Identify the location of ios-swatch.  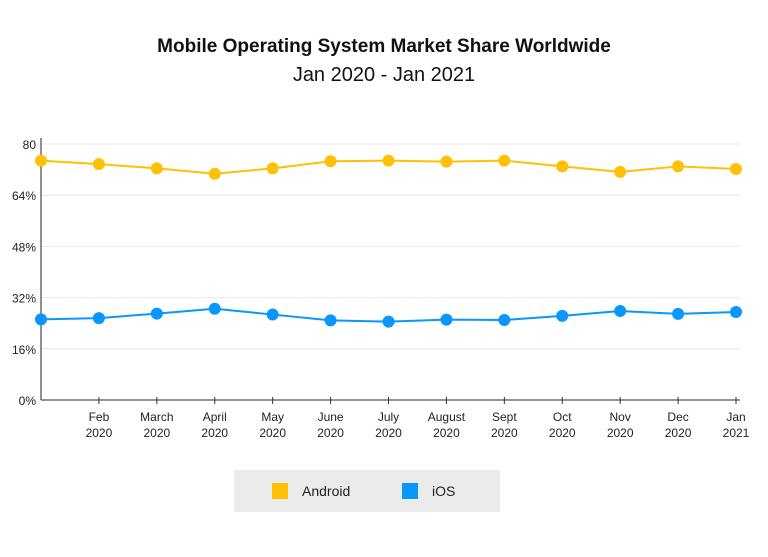
(410, 491).